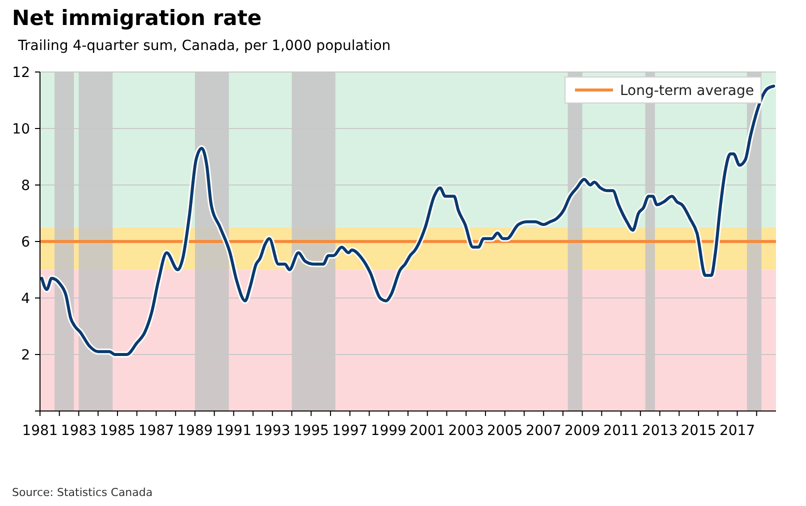  I want to click on x-tick-label: 2009, so click(582, 431).